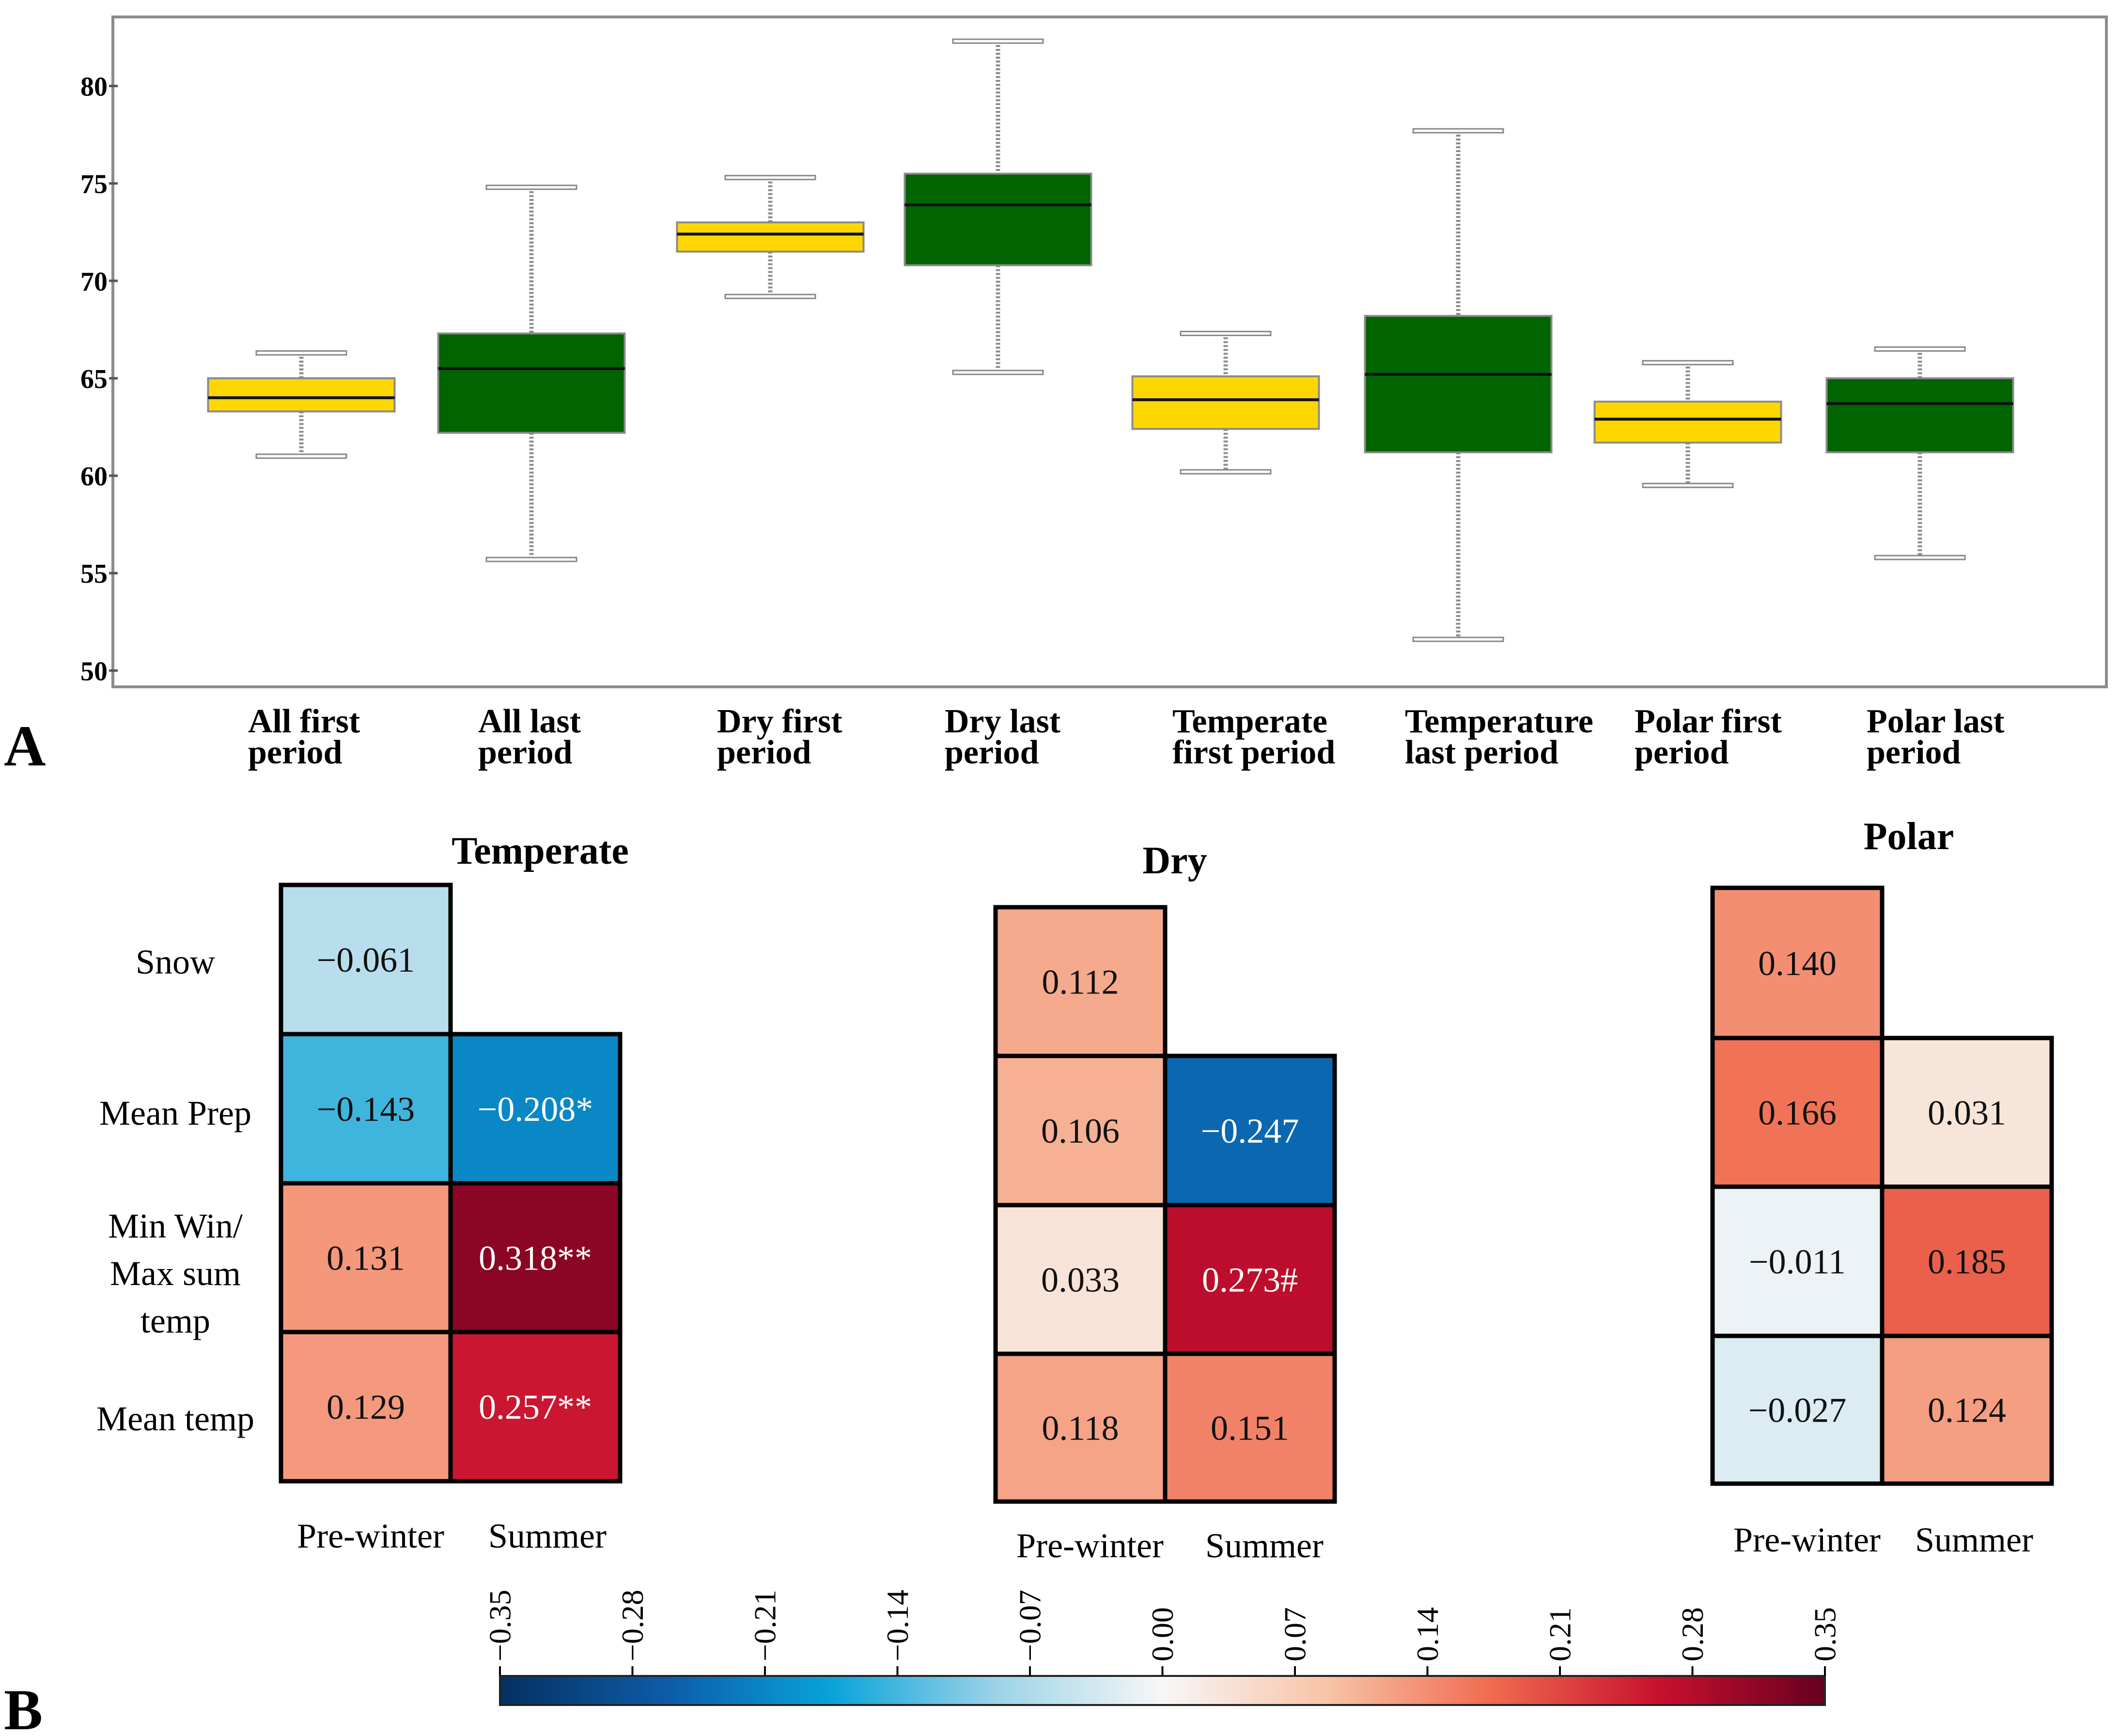  Describe the element at coordinates (1692, 1634) in the screenshot. I see `colorbar-tick-label: 0.28` at that location.